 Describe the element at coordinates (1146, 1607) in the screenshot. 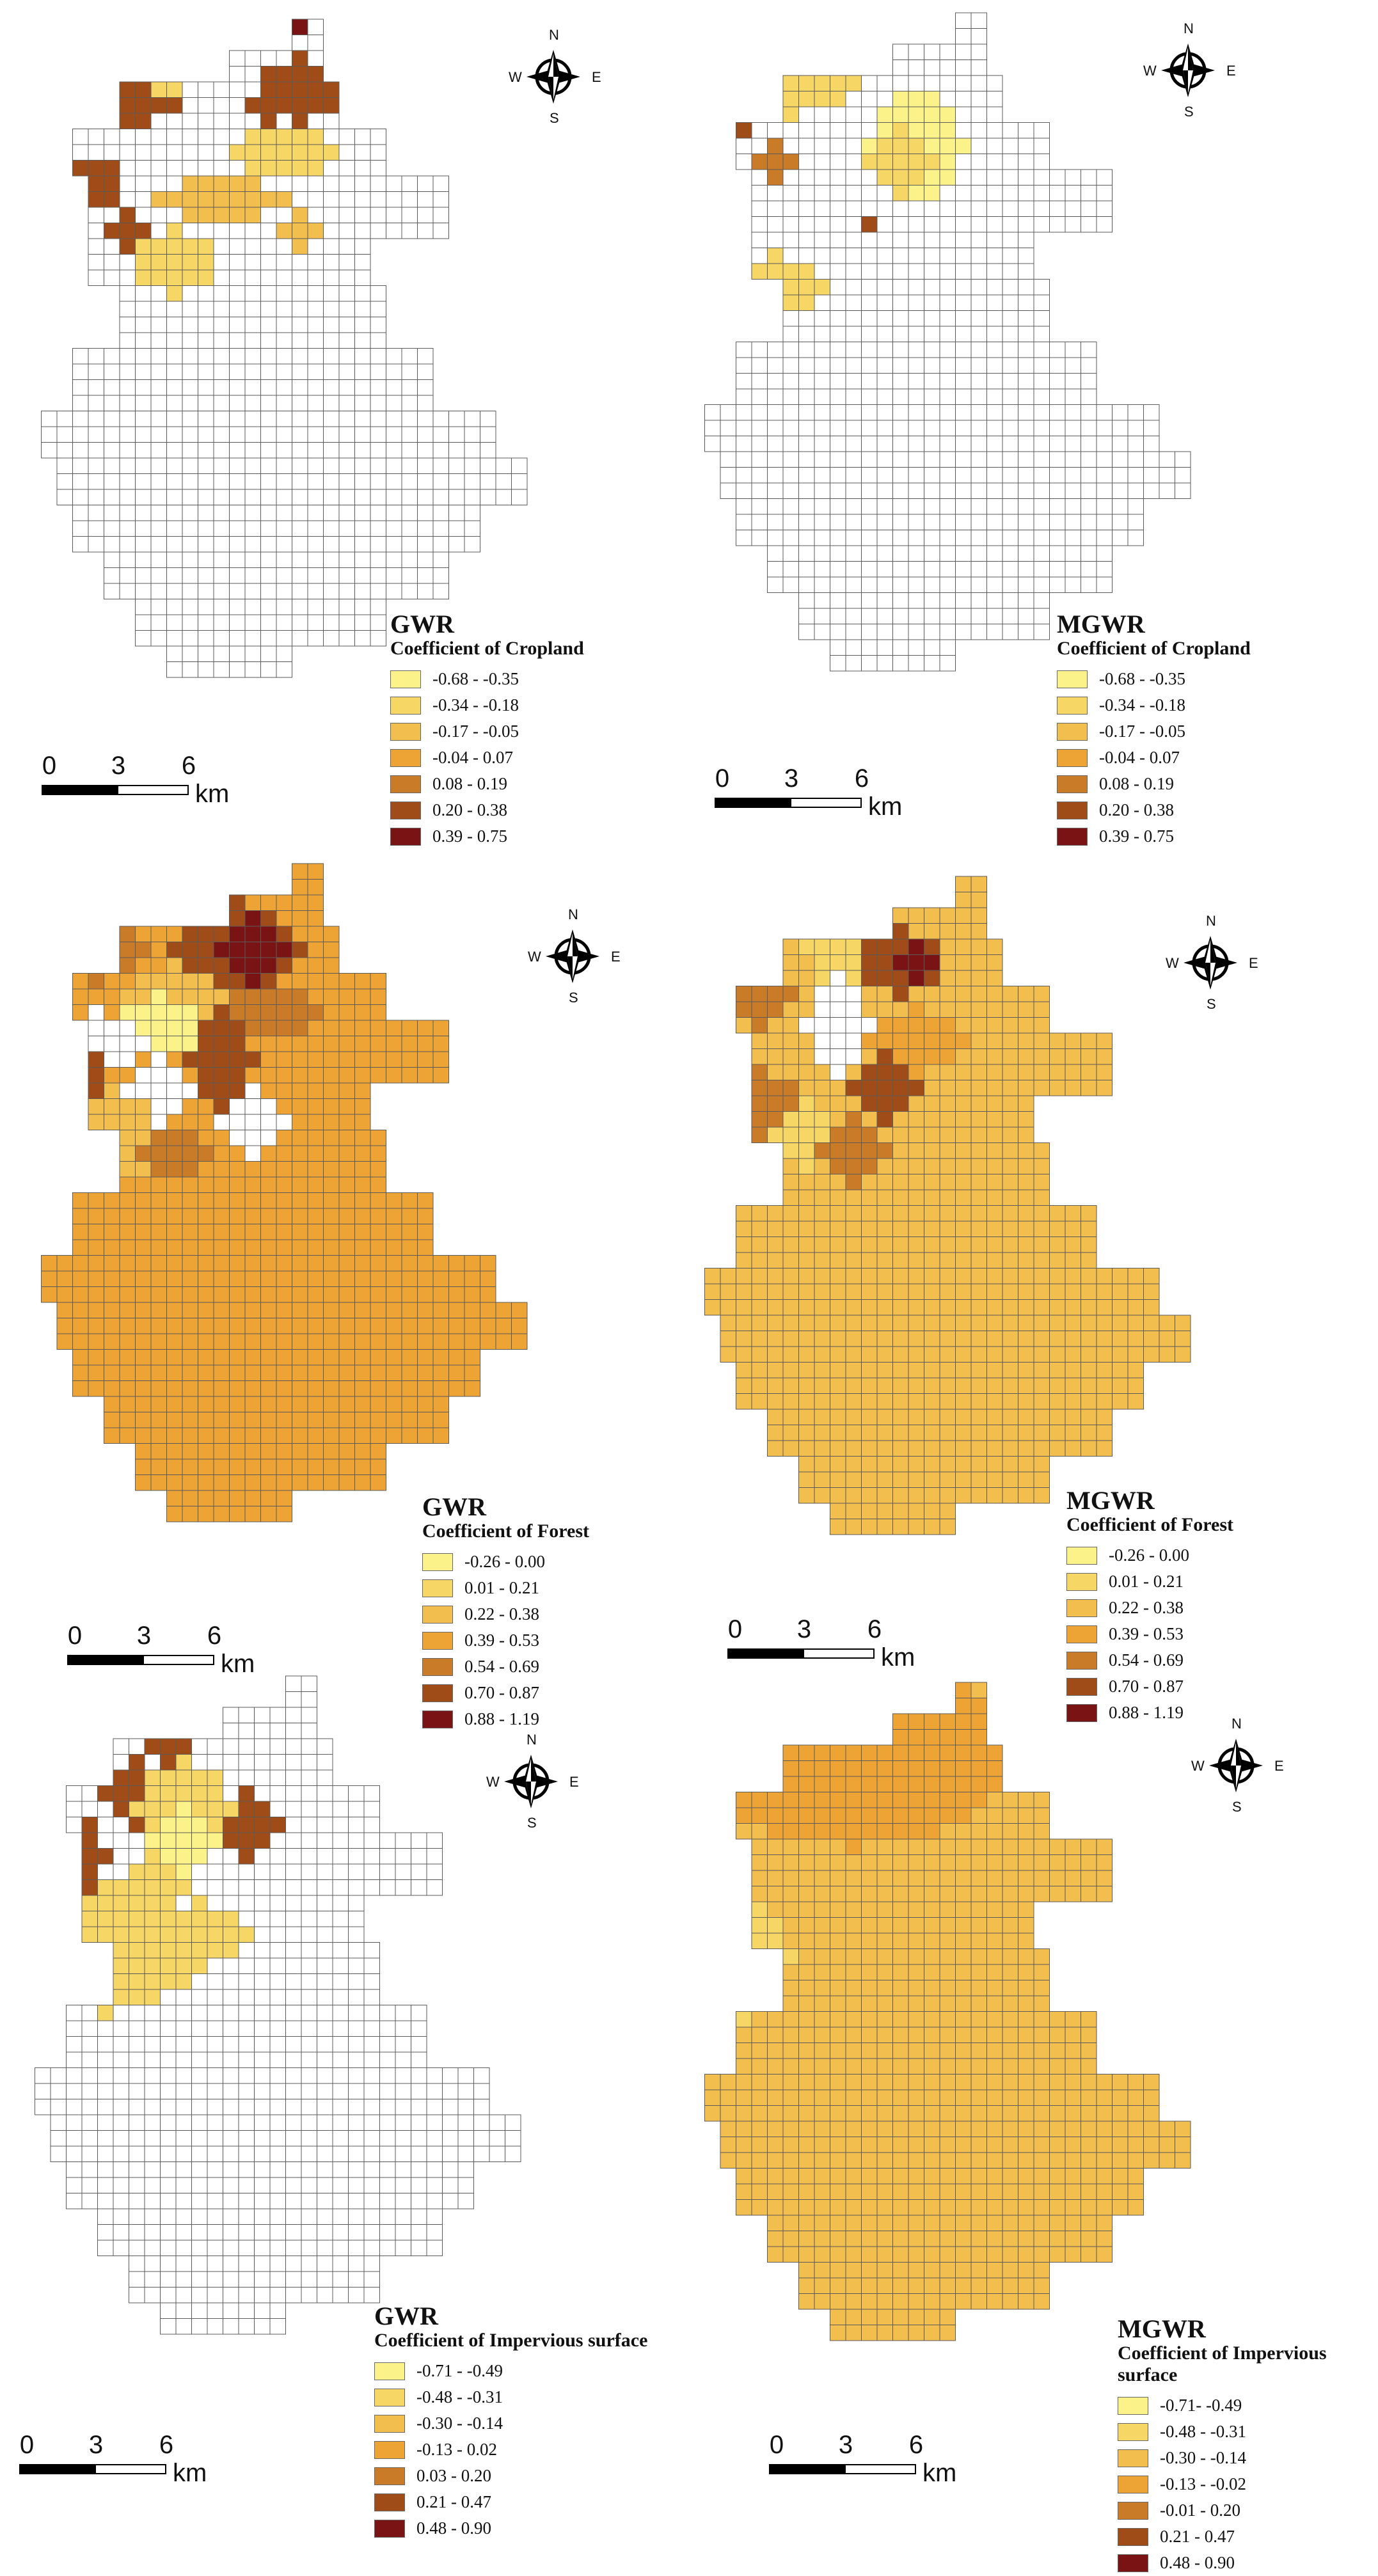

I see `legend-label: 0.22 - 0.38` at that location.